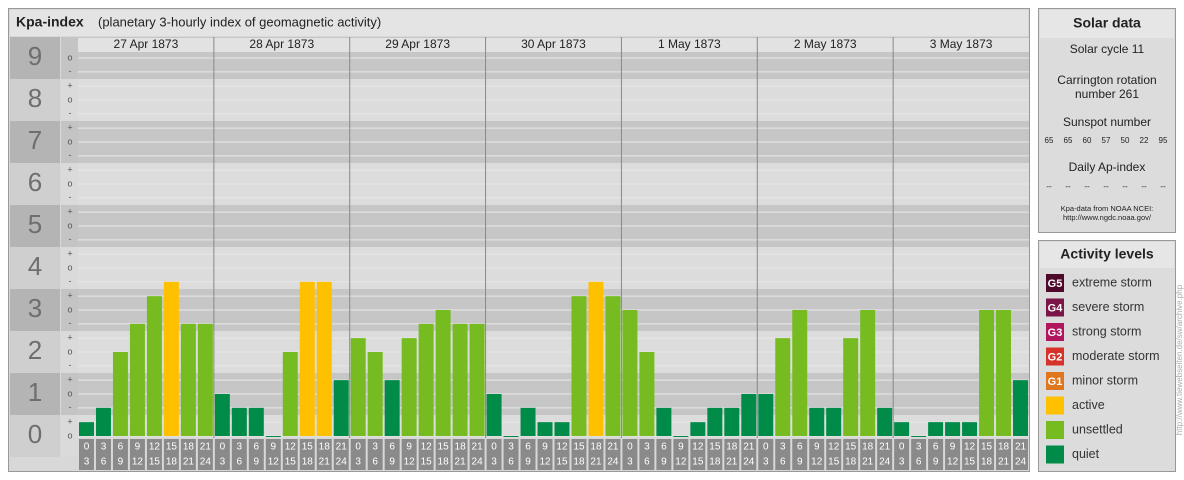  I want to click on time-start: 3, so click(375, 447).